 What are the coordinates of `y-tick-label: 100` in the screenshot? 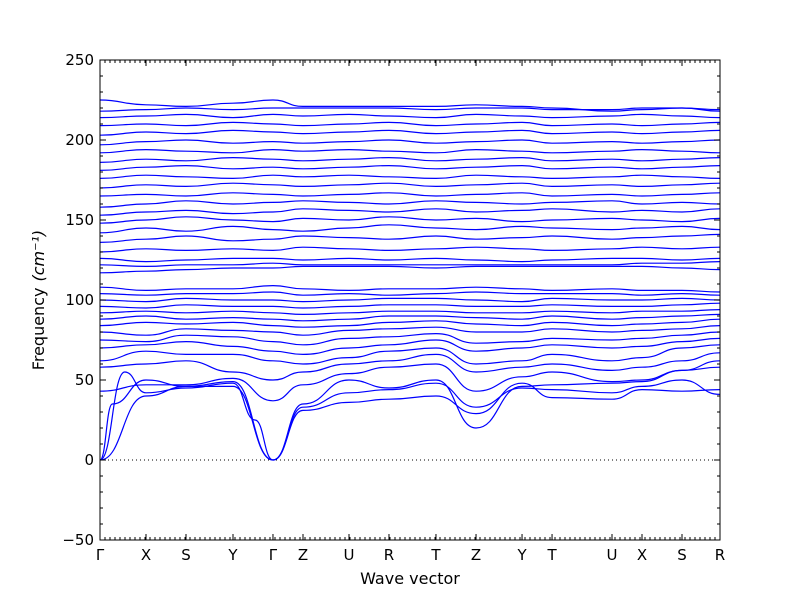 It's located at (79, 300).